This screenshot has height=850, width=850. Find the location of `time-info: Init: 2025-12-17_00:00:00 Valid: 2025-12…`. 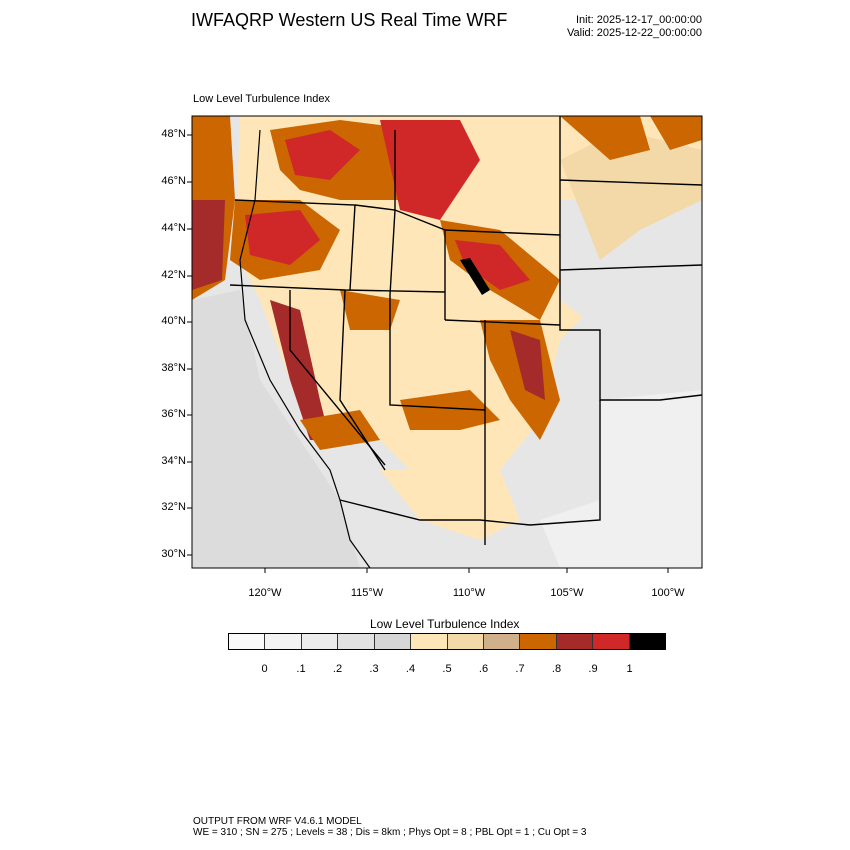

time-info: Init: 2025-12-17_00:00:00 Valid: 2025-12… is located at coordinates (634, 27).